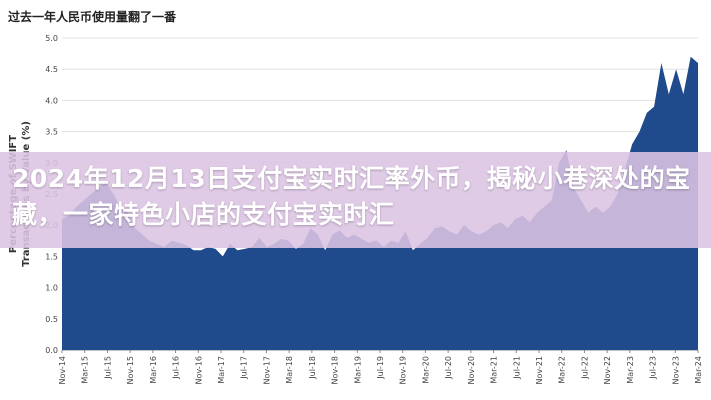 The width and height of the screenshot is (711, 400). I want to click on x-tick-label: Mar-22, so click(562, 370).